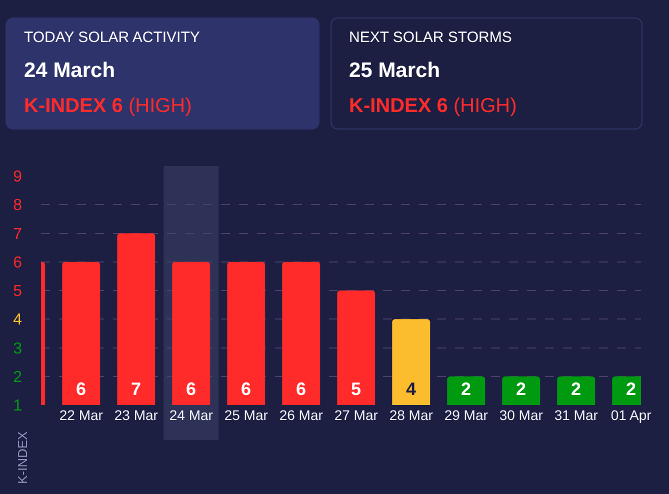 The width and height of the screenshot is (669, 494). I want to click on y-tick-label: 6, so click(17, 263).